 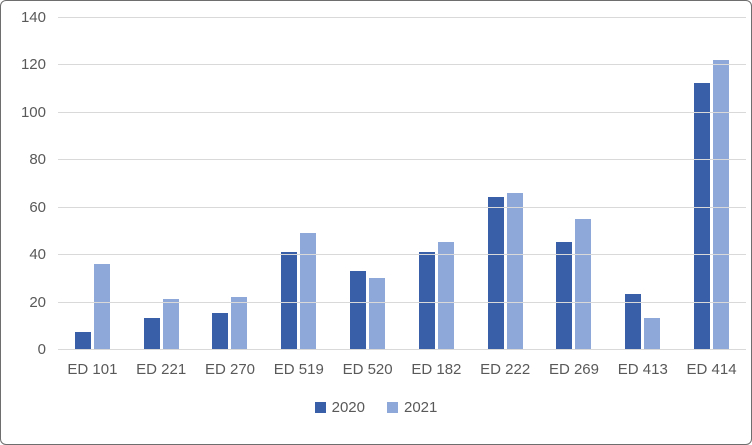 I want to click on x-tick-label-ed-270: ED 270, so click(x=230, y=369).